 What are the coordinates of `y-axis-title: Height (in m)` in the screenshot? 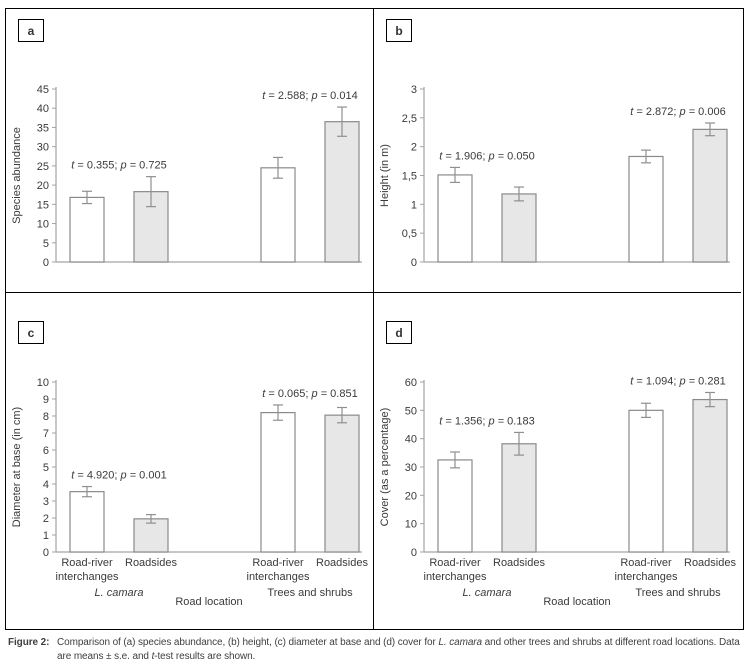 It's located at (385, 175).